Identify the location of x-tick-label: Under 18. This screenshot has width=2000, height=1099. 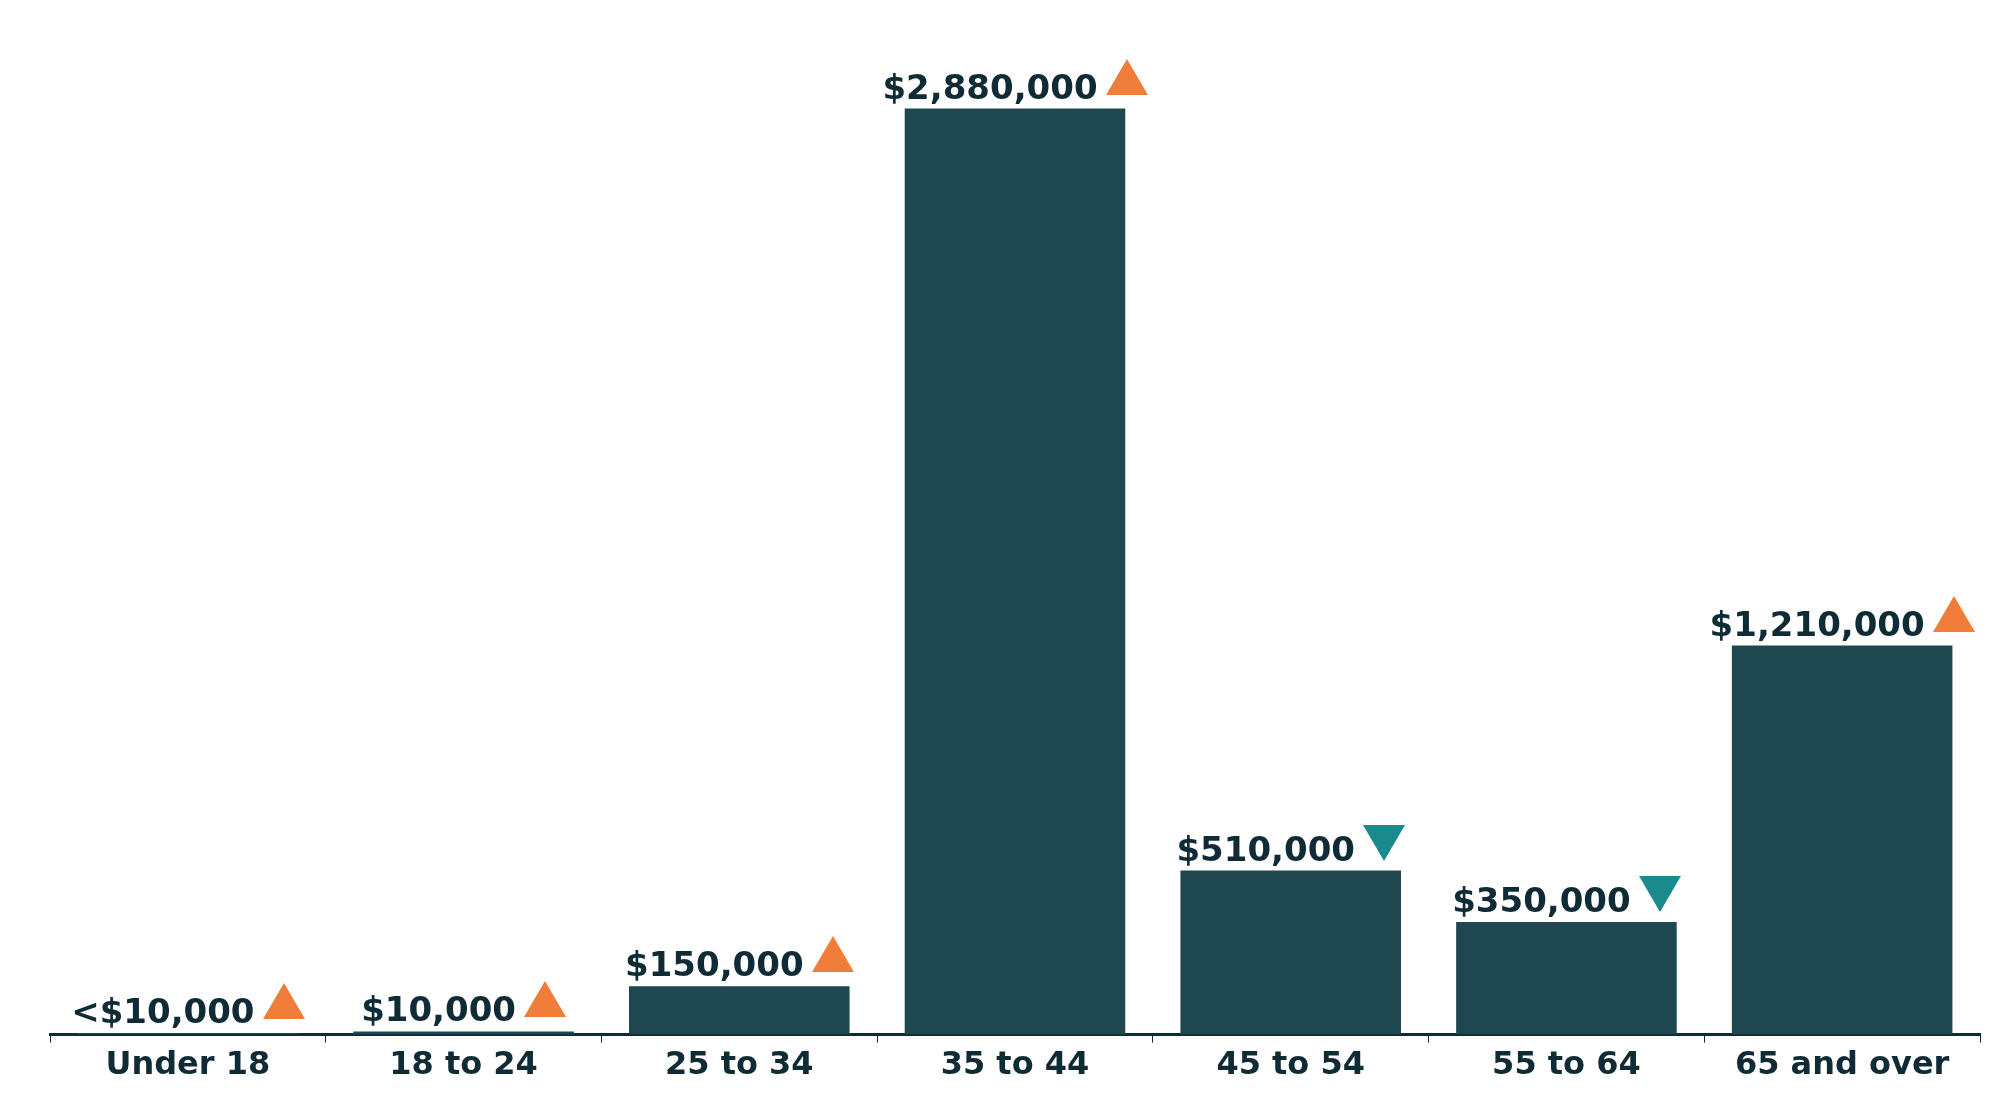
(188, 1063).